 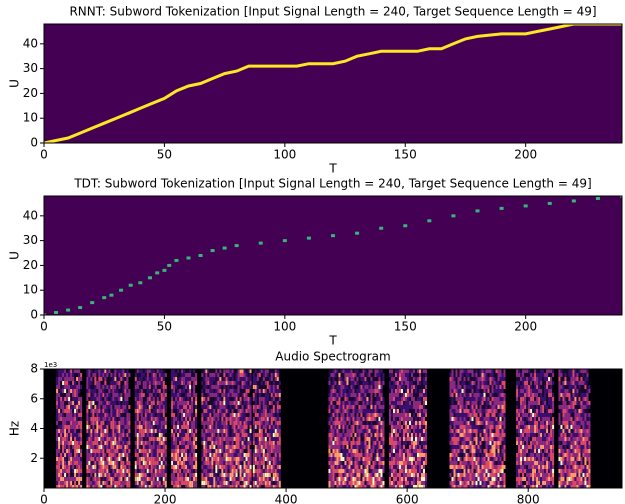 I want to click on y-tick-label: 8, so click(x=34, y=369).